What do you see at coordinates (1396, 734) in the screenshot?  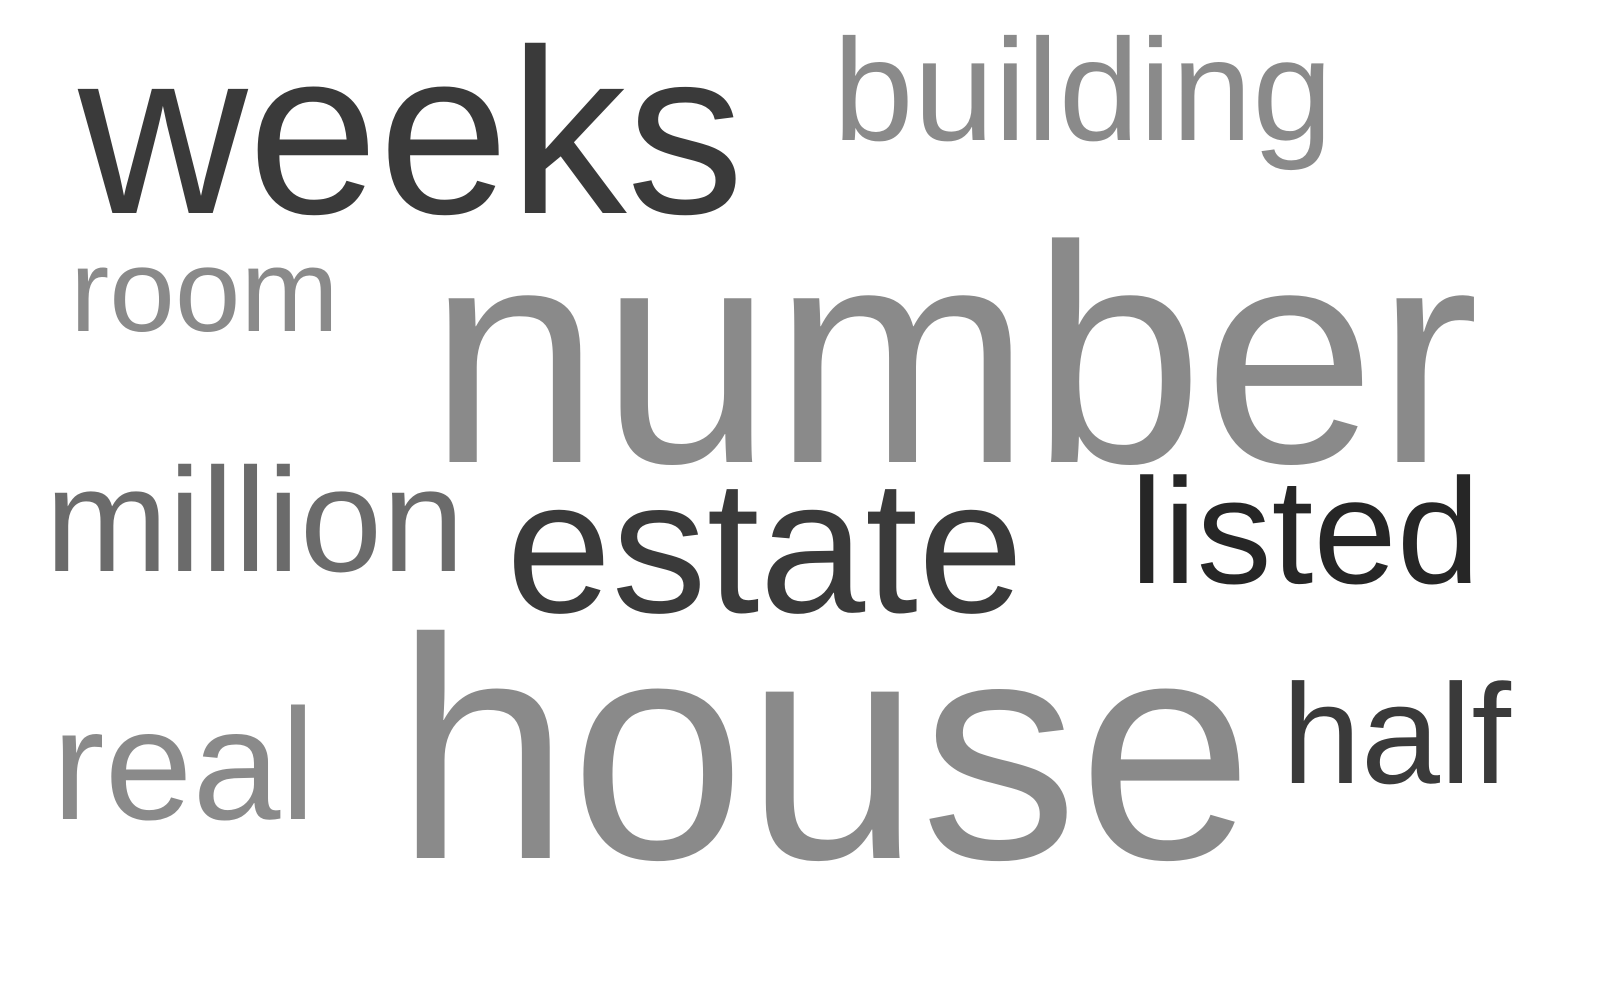 I see `word-half: half` at bounding box center [1396, 734].